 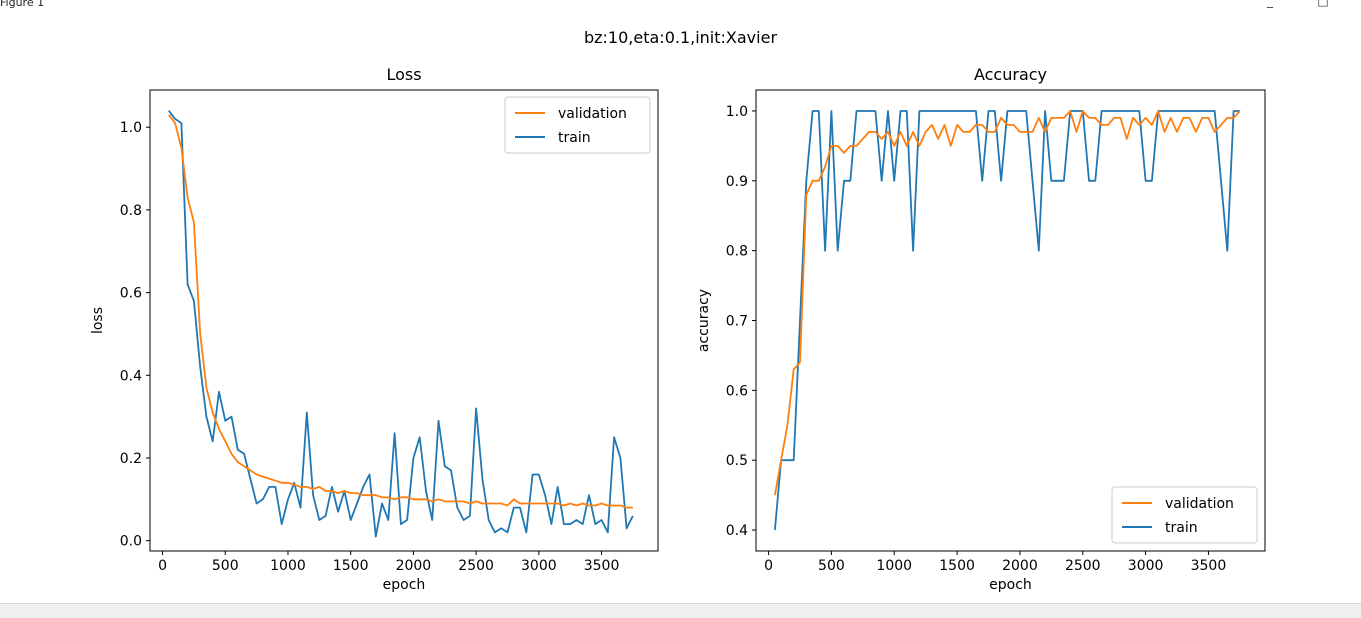 What do you see at coordinates (404, 585) in the screenshot?
I see `loss-xlabel: epoch` at bounding box center [404, 585].